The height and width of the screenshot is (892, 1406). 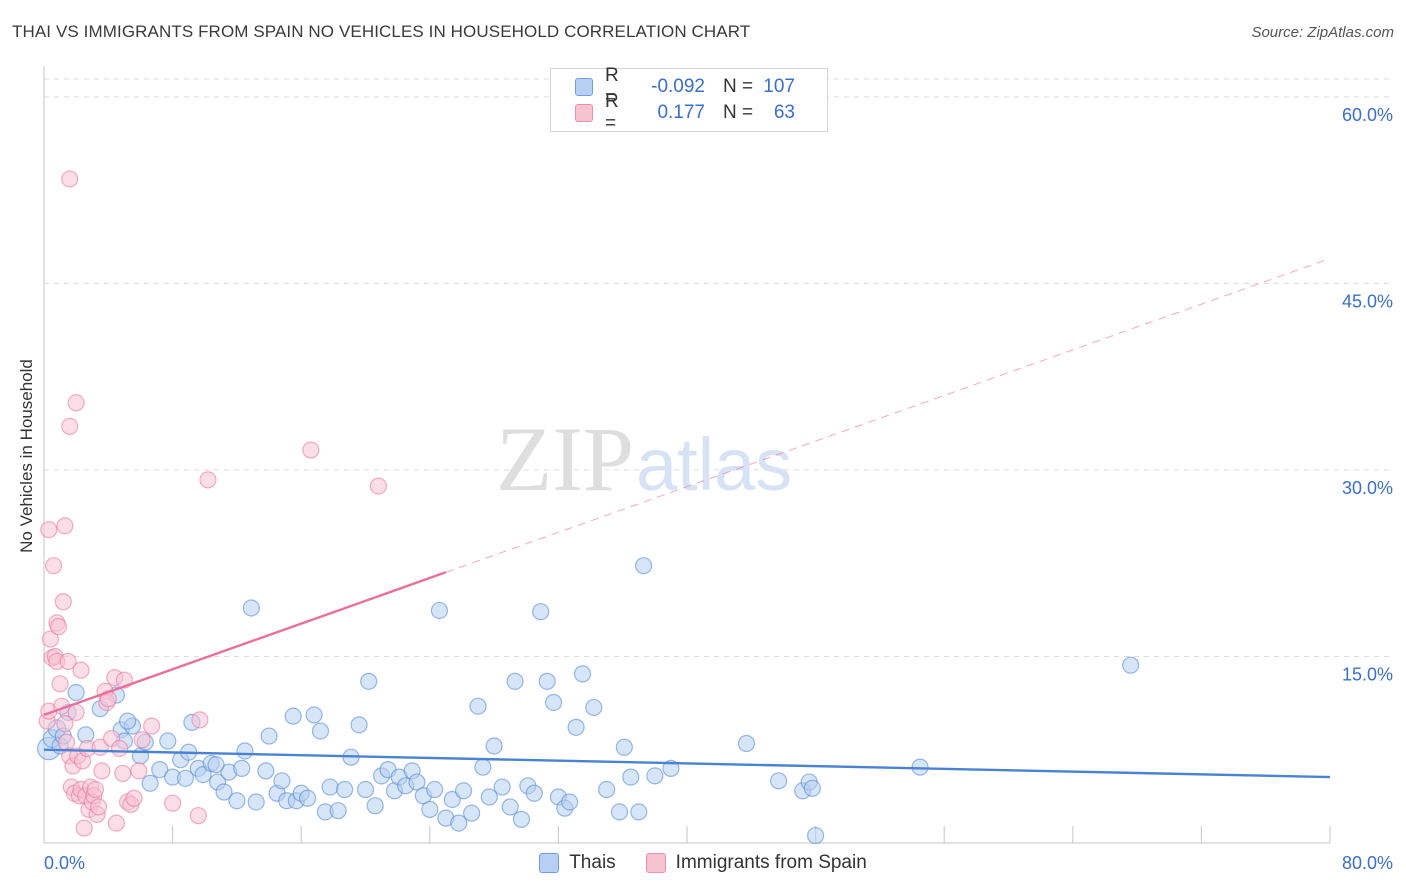 I want to click on series-legend-thais: Thais, so click(x=577, y=863).